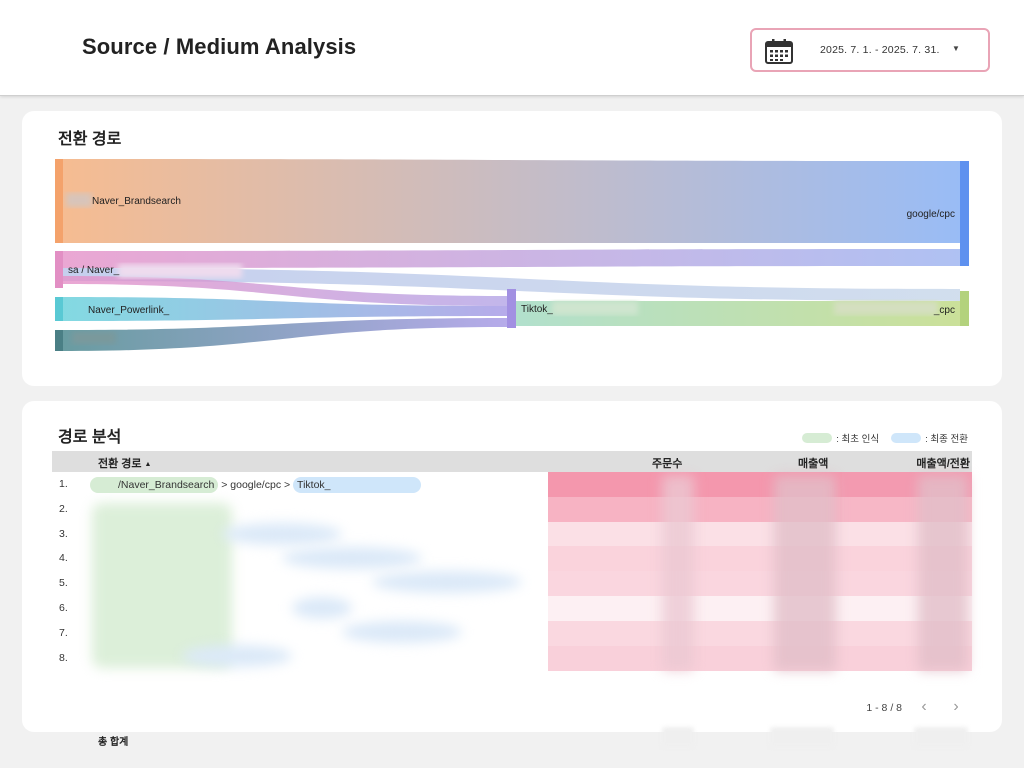 This screenshot has width=1024, height=768. I want to click on column-header-revenue: 매출액, so click(813, 464).